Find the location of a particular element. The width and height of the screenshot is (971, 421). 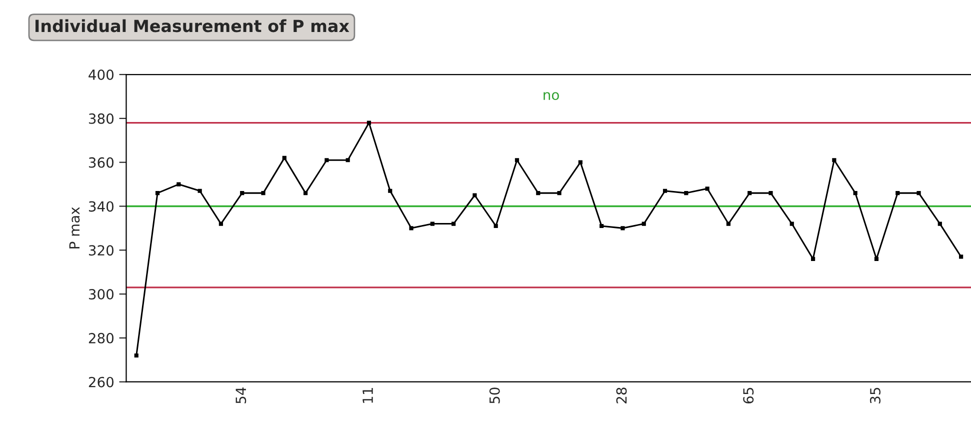

y-tick-label: 300 is located at coordinates (101, 294).